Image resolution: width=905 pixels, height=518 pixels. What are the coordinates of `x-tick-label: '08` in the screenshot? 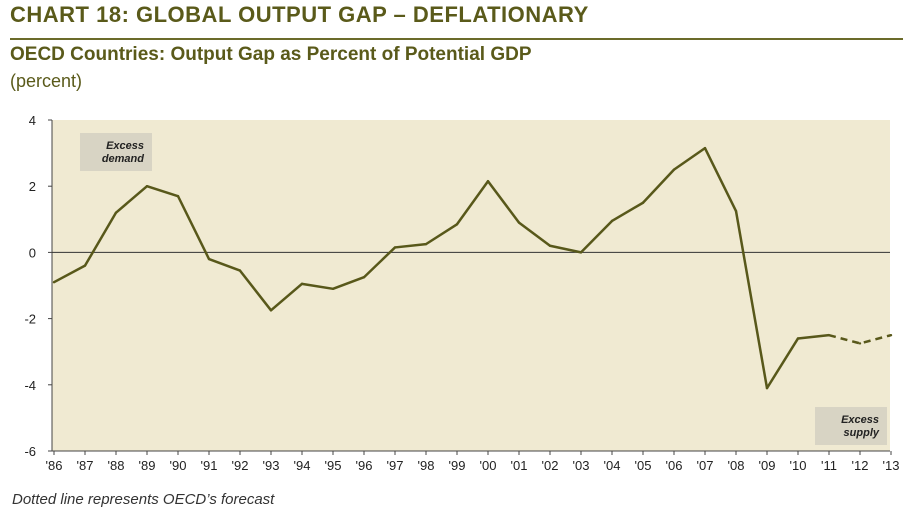 It's located at (736, 465).